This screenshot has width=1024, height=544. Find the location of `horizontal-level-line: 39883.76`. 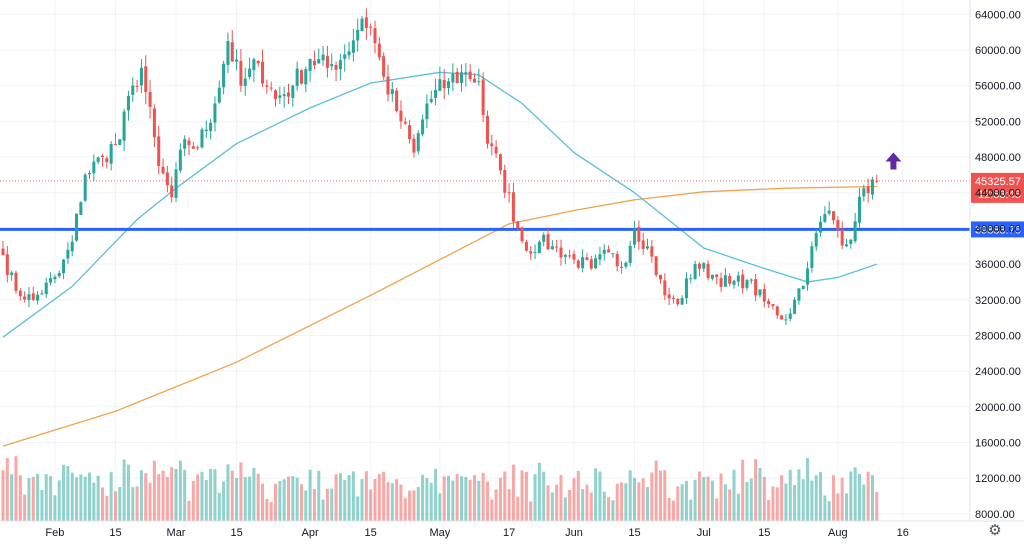

horizontal-level-line: 39883.76 is located at coordinates (512, 229).